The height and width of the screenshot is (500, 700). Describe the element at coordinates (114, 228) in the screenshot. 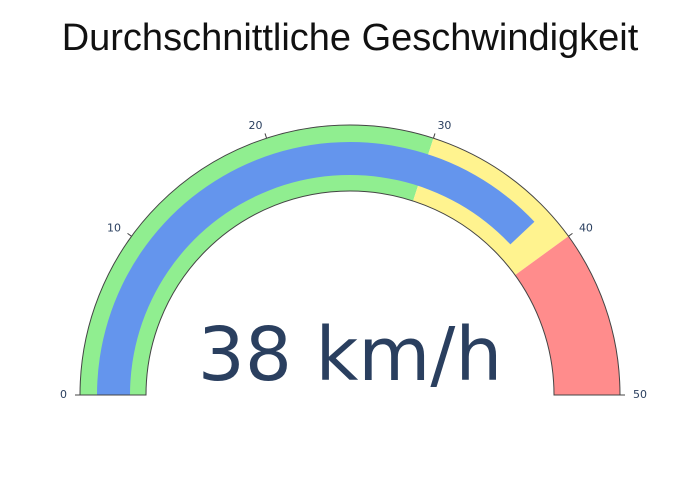

I see `gauge-tick-label-1: 10` at that location.